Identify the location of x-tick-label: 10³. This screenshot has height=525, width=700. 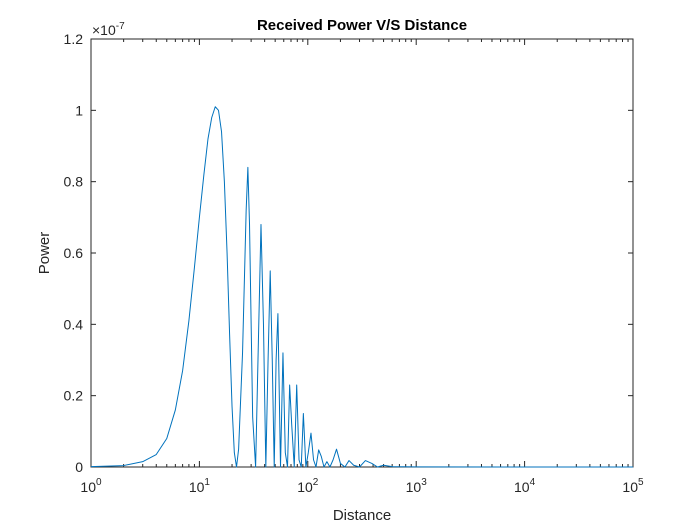
(417, 486).